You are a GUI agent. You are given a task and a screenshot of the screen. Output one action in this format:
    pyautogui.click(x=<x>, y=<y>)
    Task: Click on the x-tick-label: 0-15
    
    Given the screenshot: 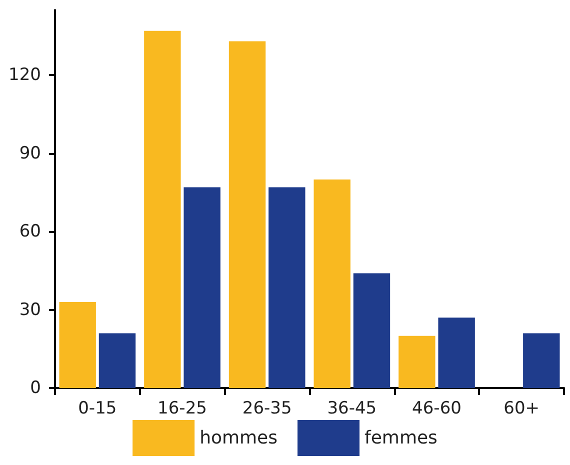 What is the action you would take?
    pyautogui.click(x=97, y=408)
    